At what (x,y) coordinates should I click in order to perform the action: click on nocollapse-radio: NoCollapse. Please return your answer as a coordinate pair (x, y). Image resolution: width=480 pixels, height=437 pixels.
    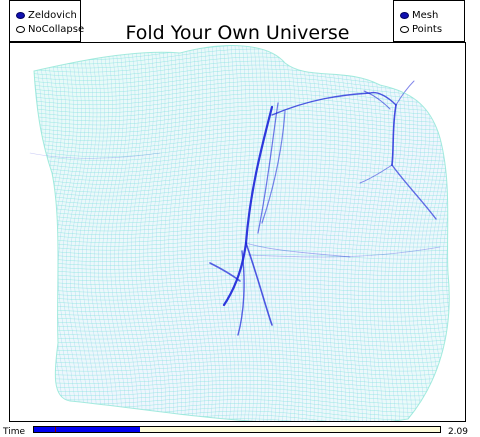
    Looking at the image, I should click on (50, 29).